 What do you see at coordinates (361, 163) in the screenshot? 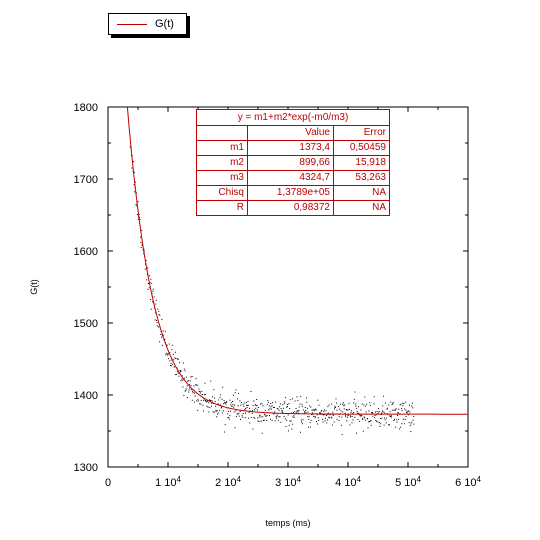
I see `param-error: 15,918` at bounding box center [361, 163].